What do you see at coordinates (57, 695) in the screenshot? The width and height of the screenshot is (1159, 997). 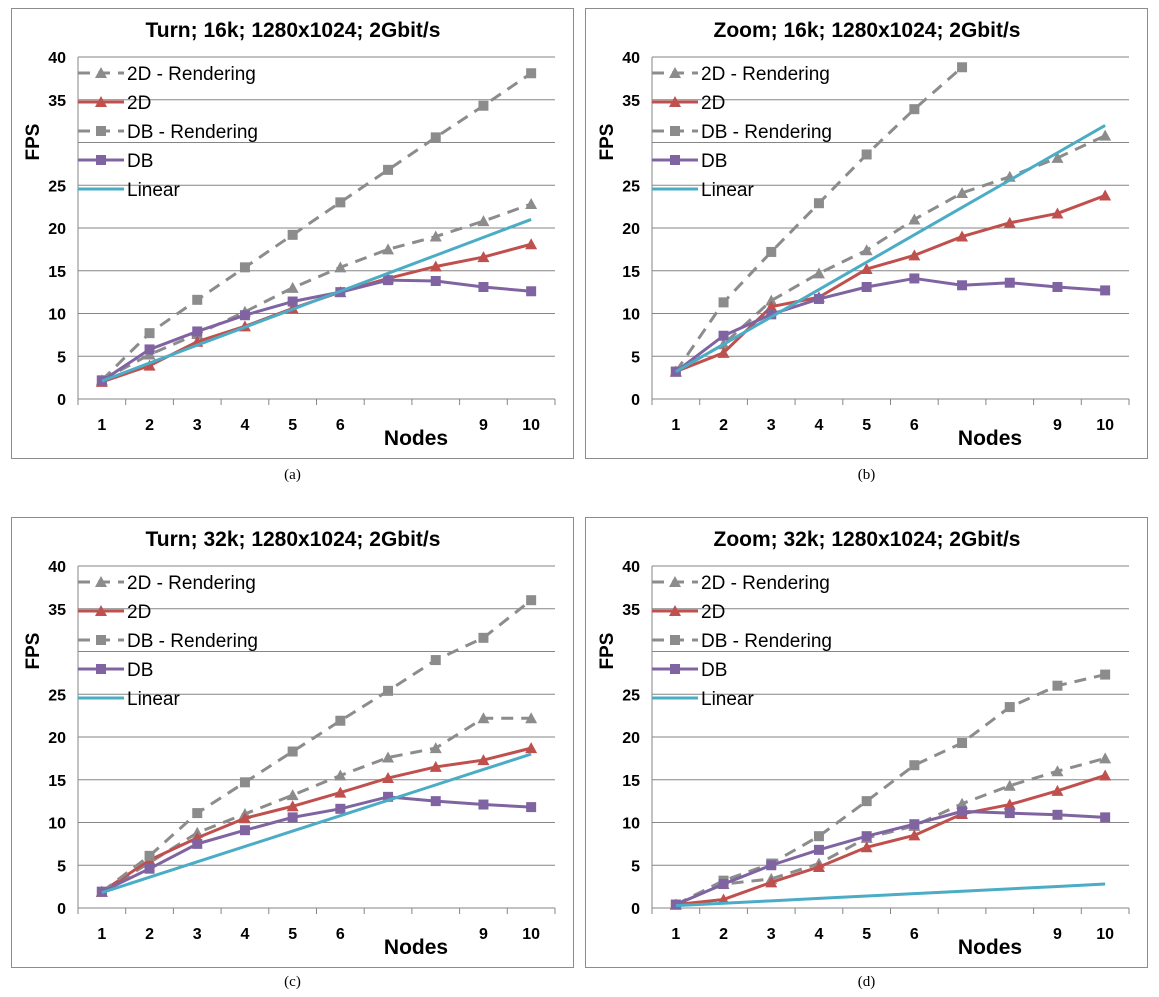 I see `y-tick-label: 25` at bounding box center [57, 695].